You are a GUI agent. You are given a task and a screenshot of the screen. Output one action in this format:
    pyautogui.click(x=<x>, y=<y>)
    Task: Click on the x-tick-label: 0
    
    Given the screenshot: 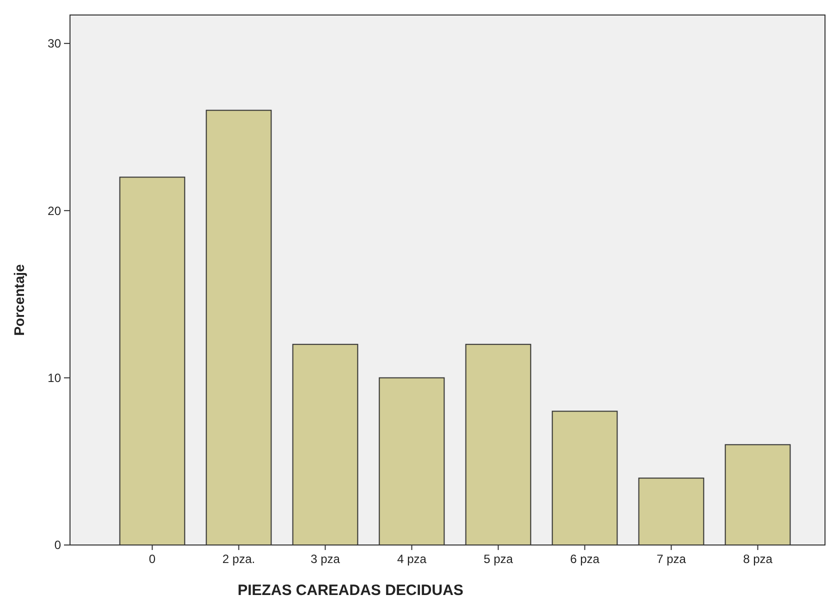 What is the action you would take?
    pyautogui.click(x=152, y=559)
    